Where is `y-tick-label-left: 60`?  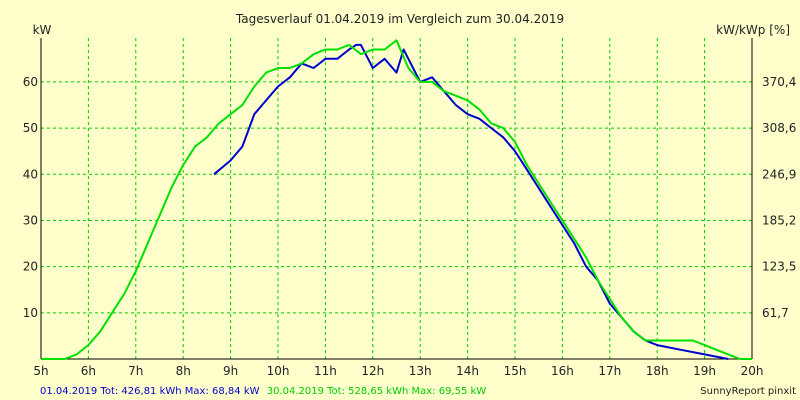 y-tick-label-left: 60 is located at coordinates (30, 82).